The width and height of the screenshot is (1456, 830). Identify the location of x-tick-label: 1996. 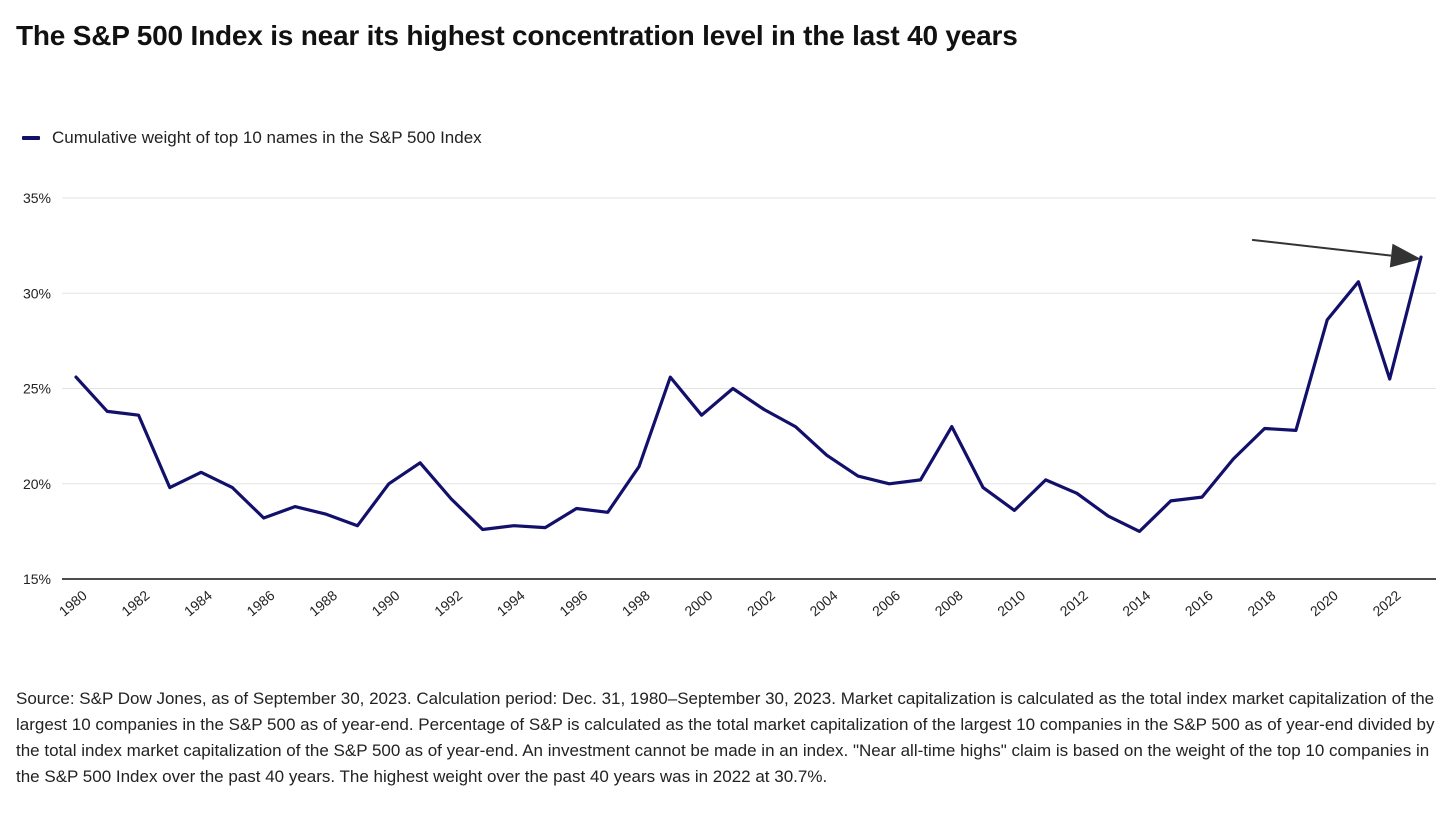
(573, 603).